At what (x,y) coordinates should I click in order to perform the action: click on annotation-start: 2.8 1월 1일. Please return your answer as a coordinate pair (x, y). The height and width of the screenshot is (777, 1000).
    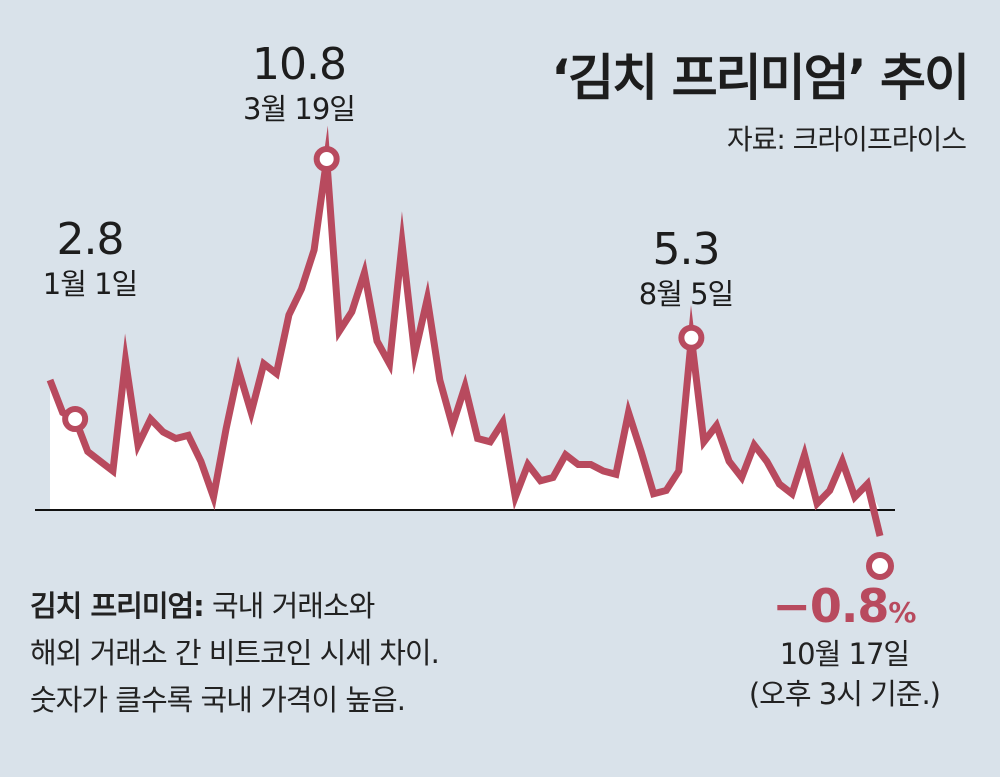
    Looking at the image, I should click on (95, 259).